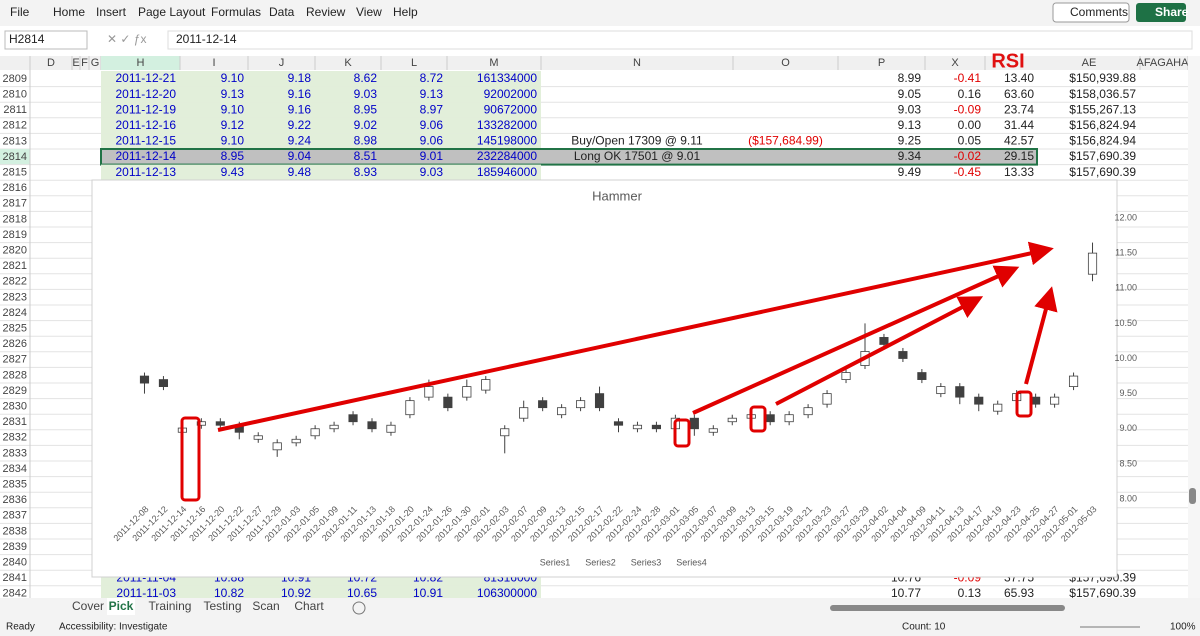  Describe the element at coordinates (69, 12) in the screenshot. I see `menu-item: Home` at that location.